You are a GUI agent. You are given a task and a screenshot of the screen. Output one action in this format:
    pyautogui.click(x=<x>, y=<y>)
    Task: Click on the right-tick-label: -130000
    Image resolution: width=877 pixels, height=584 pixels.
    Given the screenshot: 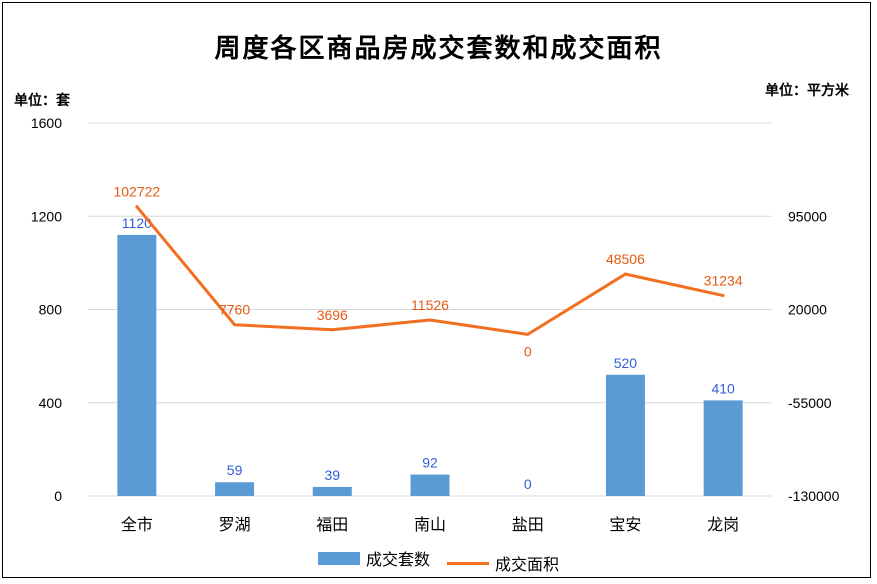 What is the action you would take?
    pyautogui.click(x=814, y=496)
    